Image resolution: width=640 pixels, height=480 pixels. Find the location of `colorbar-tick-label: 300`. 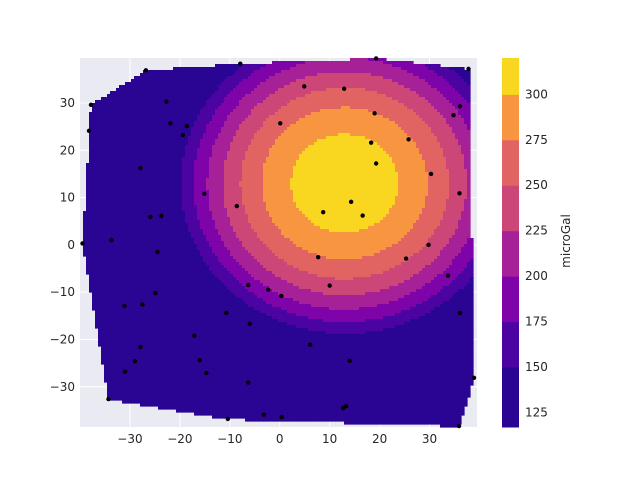

colorbar-tick-label: 300 is located at coordinates (536, 94).